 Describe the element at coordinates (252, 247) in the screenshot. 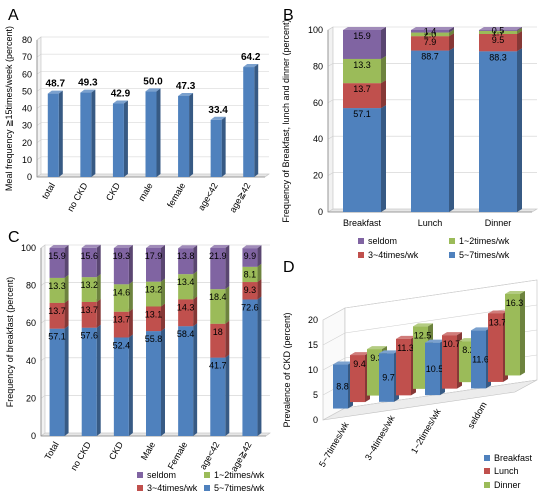

I see `segment-6-3-top` at that location.